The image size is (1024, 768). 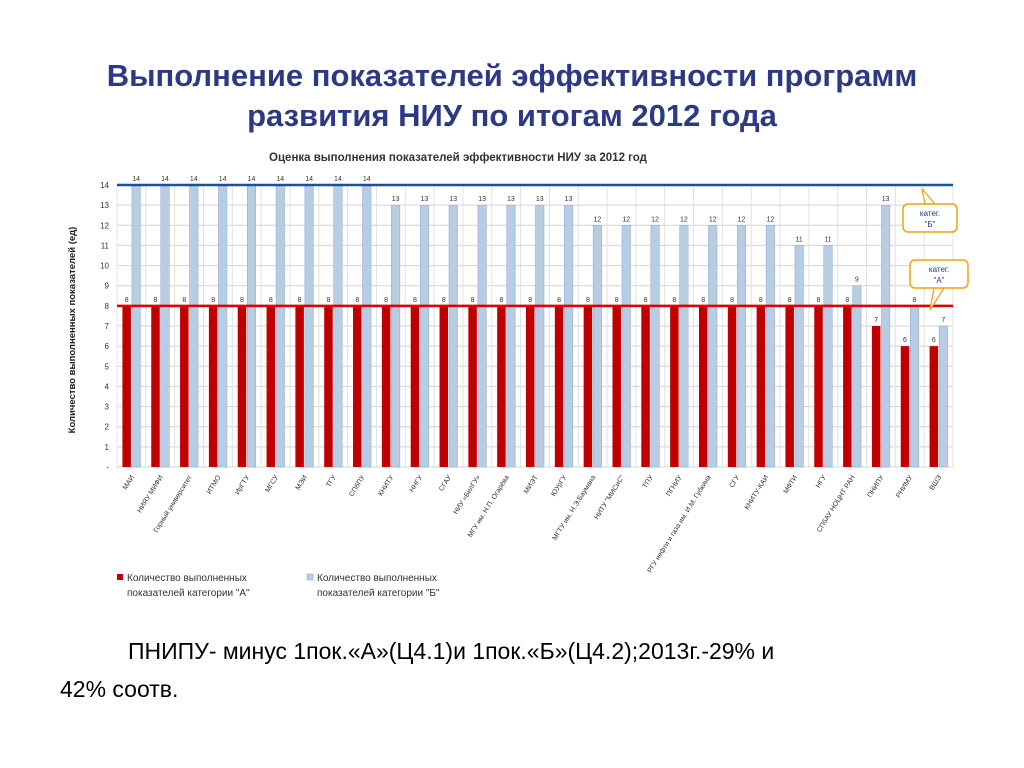 What do you see at coordinates (105, 245) in the screenshot?
I see `y-tick-label: 11` at bounding box center [105, 245].